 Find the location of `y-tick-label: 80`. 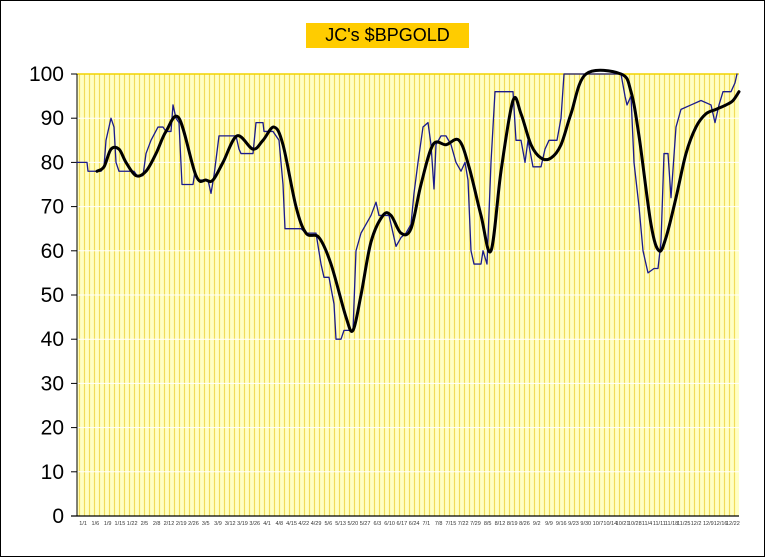

y-tick-label: 80 is located at coordinates (52, 162).